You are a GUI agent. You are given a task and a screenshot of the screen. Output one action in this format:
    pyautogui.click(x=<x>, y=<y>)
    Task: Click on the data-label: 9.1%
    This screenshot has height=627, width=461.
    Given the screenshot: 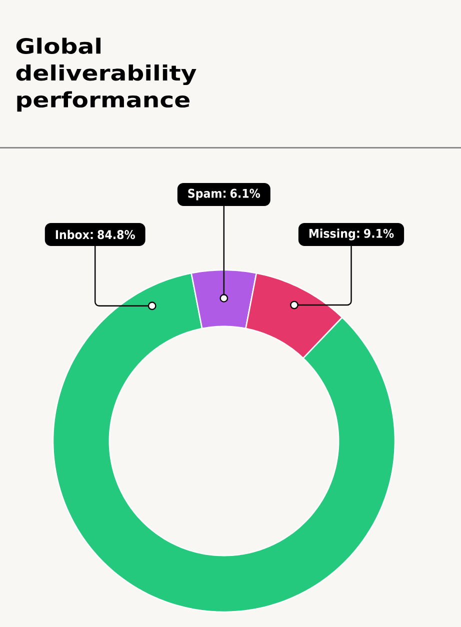 What is the action you would take?
    pyautogui.click(x=379, y=233)
    